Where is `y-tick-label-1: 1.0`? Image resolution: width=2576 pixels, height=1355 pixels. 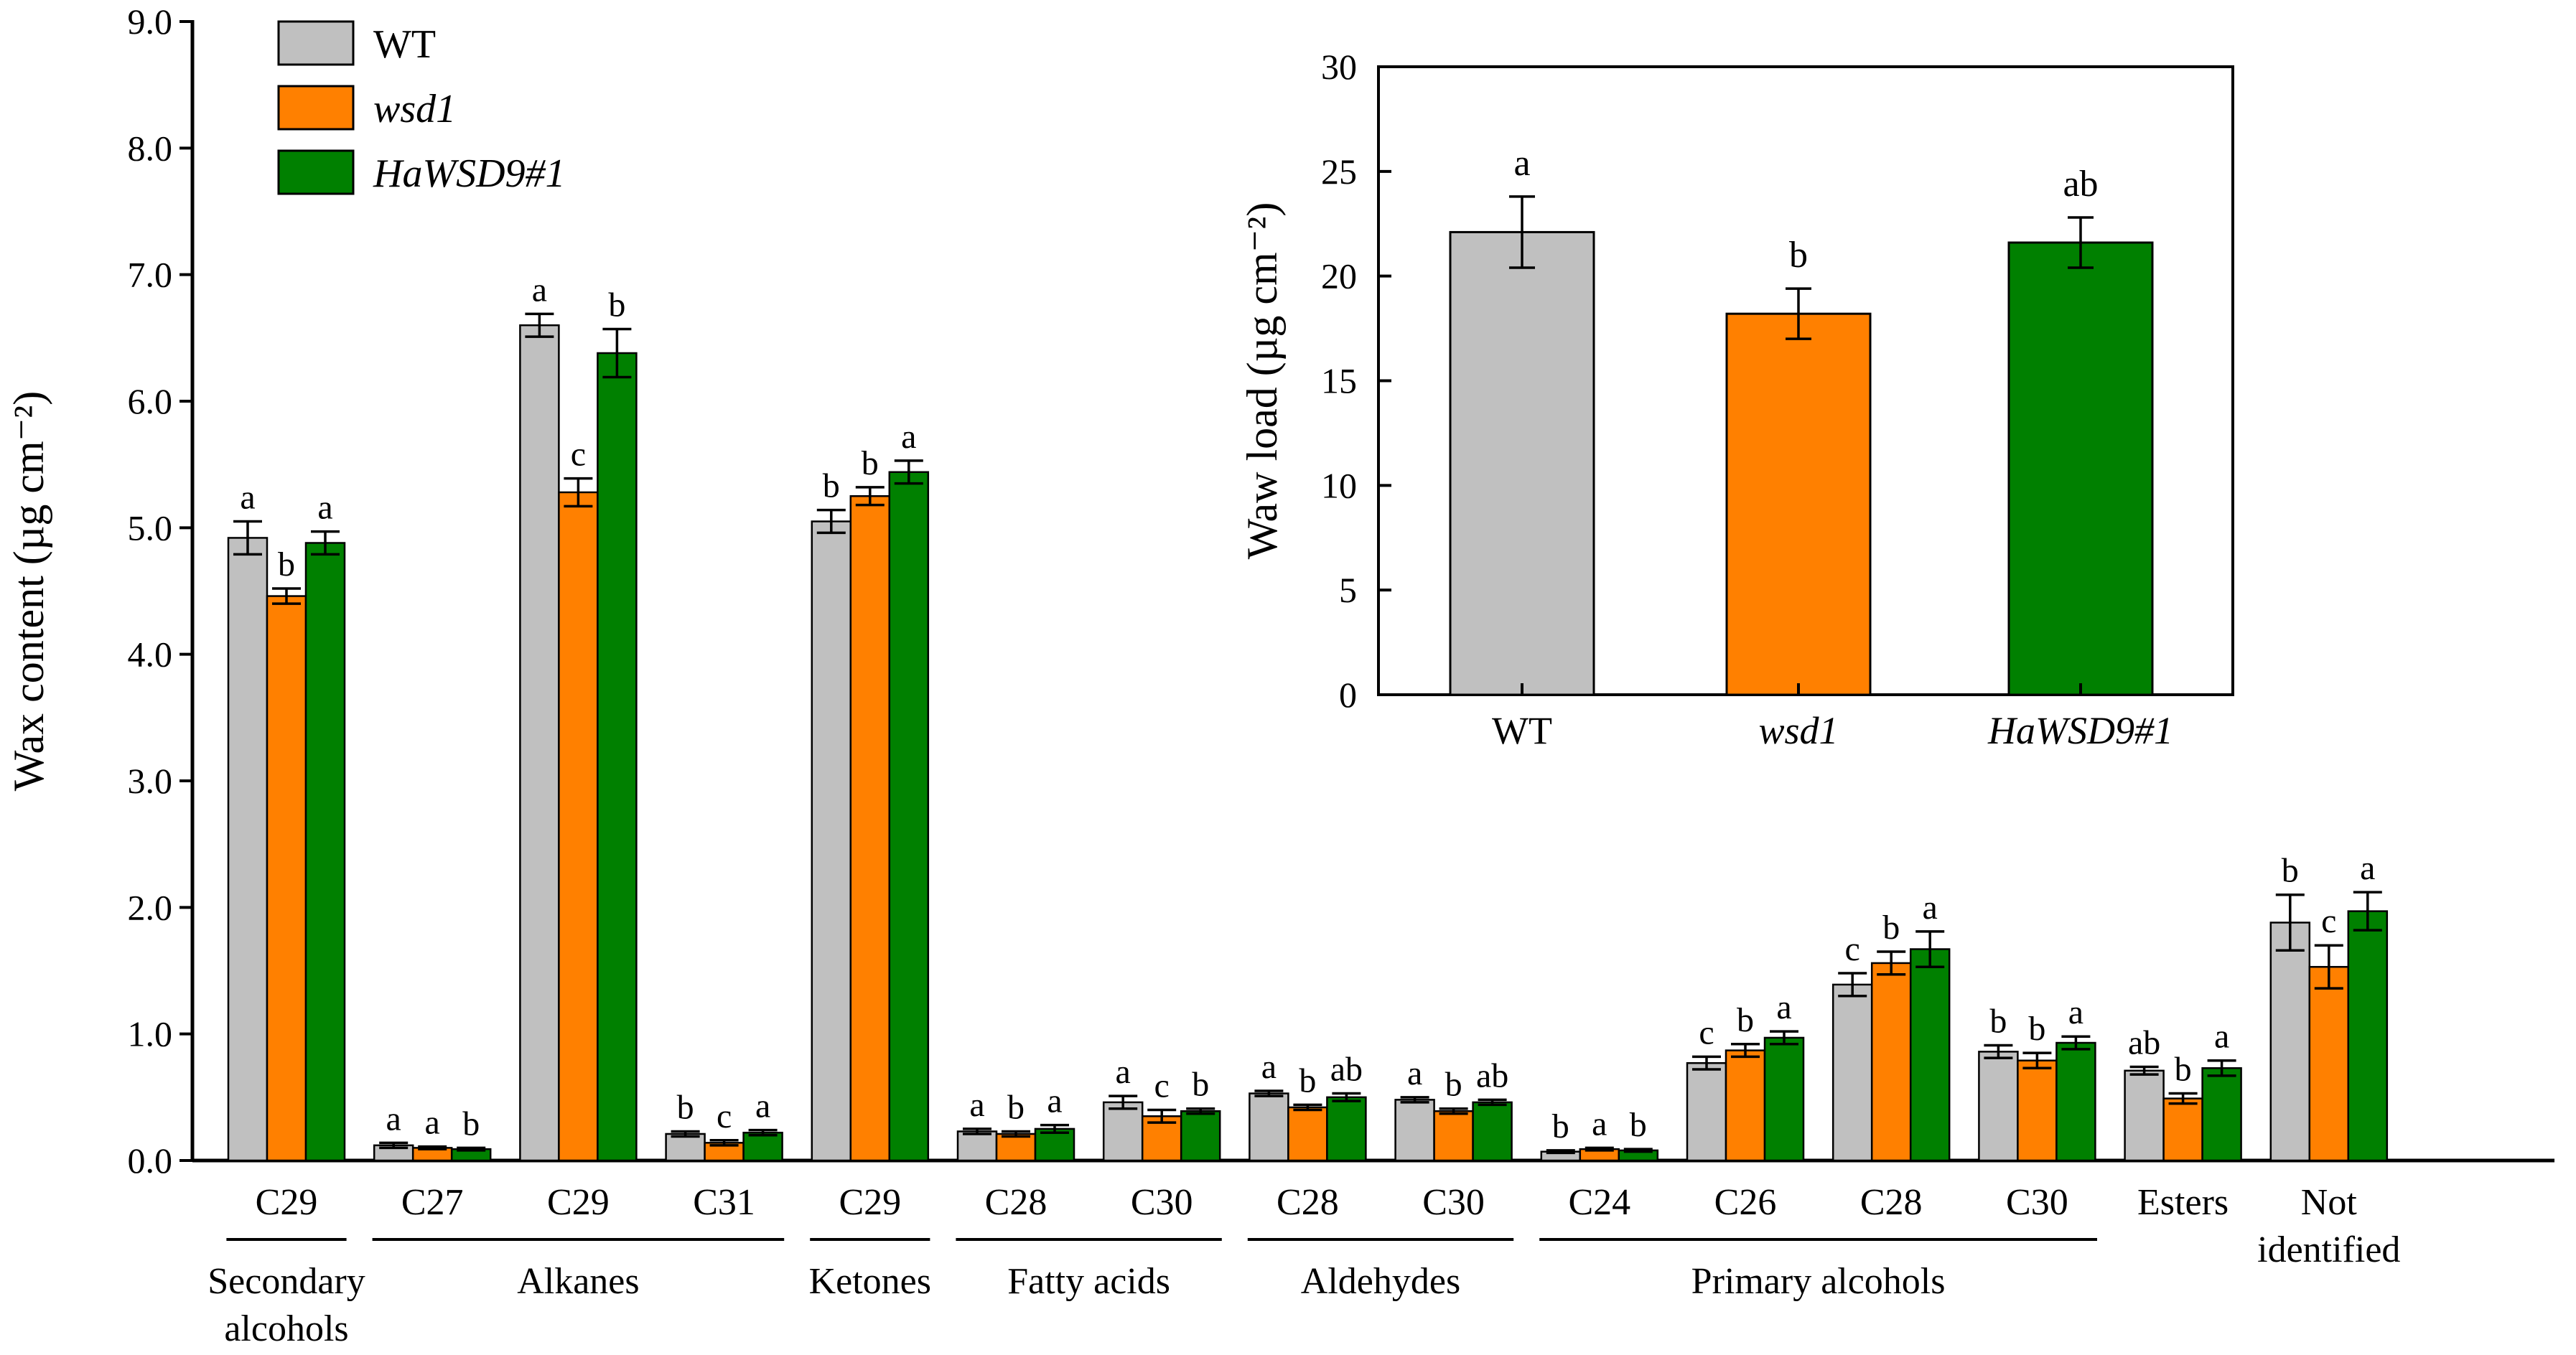 y-tick-label-1: 1.0 is located at coordinates (150, 1034).